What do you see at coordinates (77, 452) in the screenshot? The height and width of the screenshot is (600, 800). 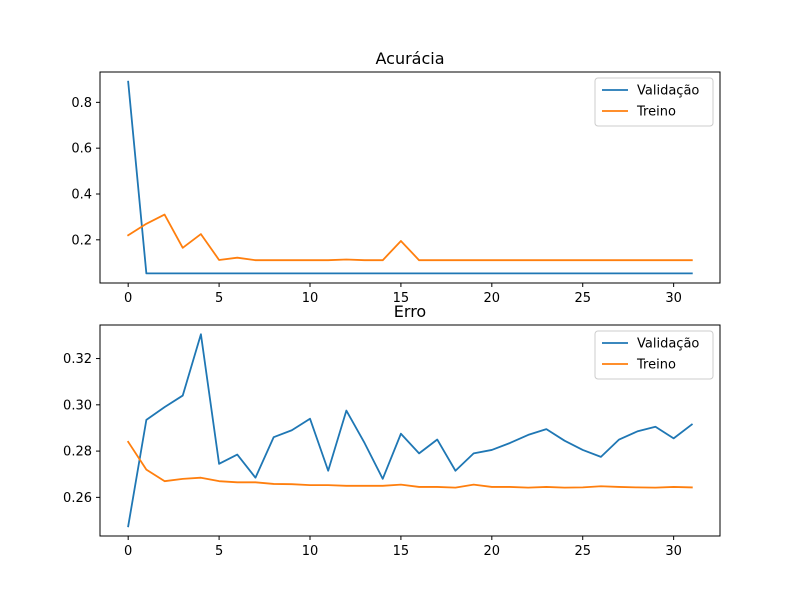 I see `y-tick-label: 0.28` at bounding box center [77, 452].